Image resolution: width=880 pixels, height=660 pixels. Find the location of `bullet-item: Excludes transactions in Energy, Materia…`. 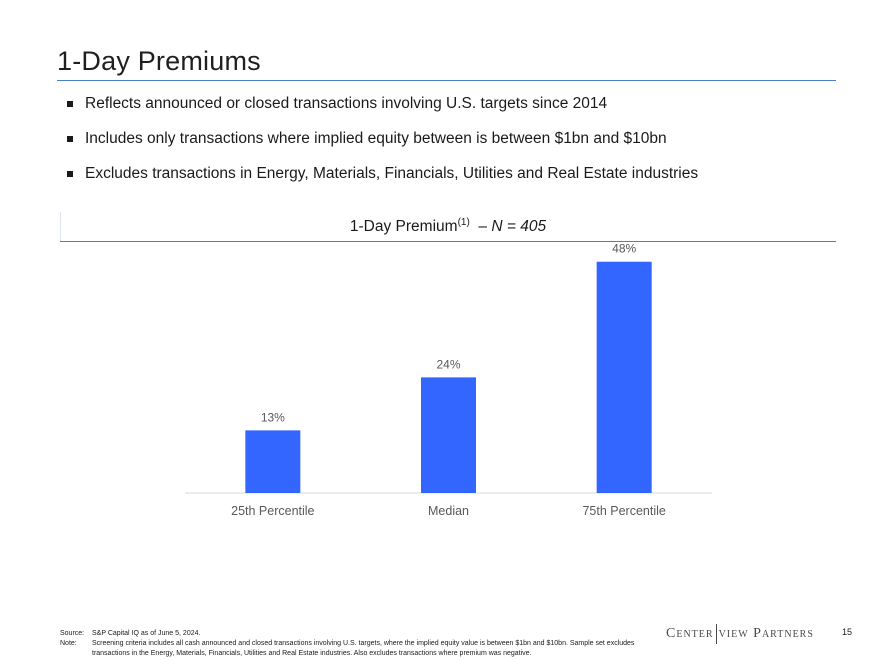

bullet-item: Excludes transactions in Energy, Materia… is located at coordinates (382, 180).